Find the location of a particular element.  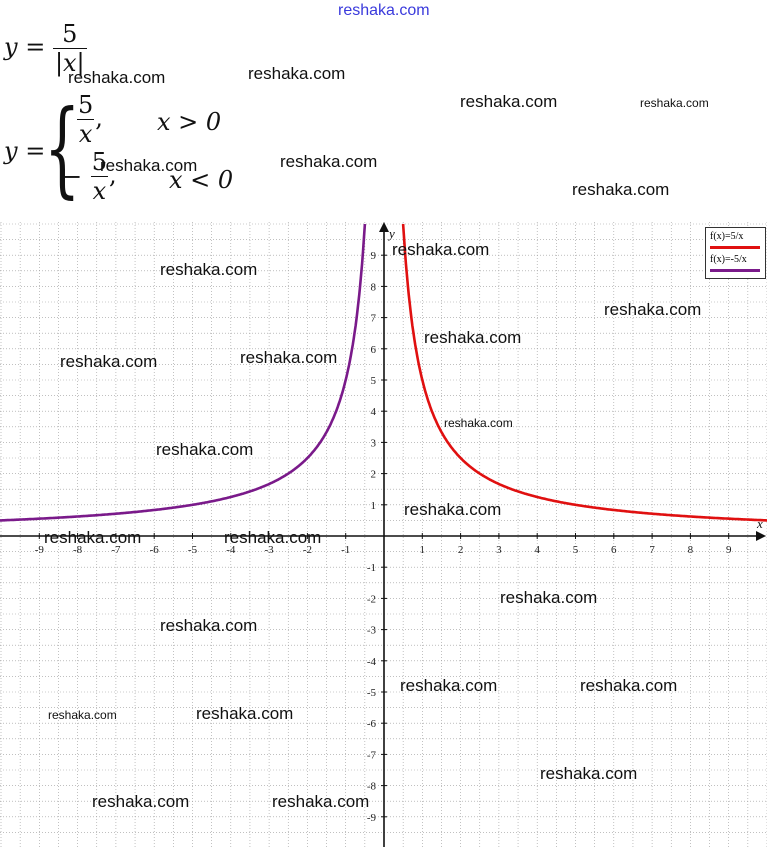

legend-label-2: f(x)=-5/x is located at coordinates (728, 259).